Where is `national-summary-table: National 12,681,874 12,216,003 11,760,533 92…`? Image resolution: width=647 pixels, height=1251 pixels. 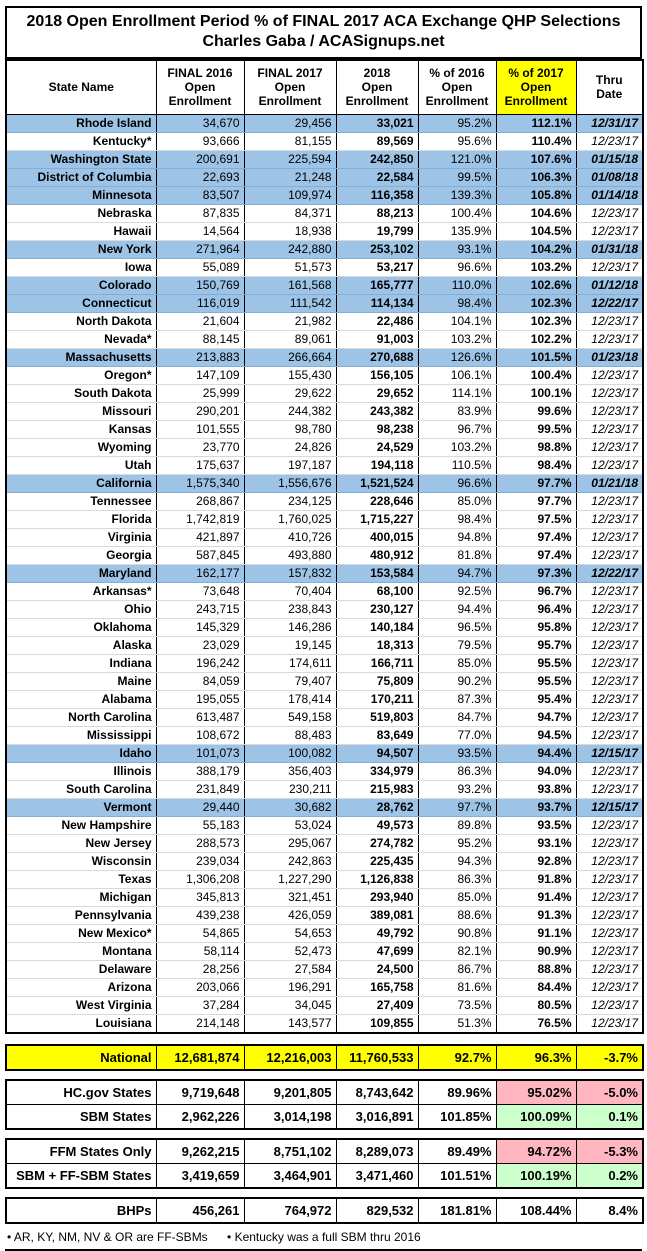 national-summary-table: National 12,681,874 12,216,003 11,760,533 92… is located at coordinates (324, 1057).